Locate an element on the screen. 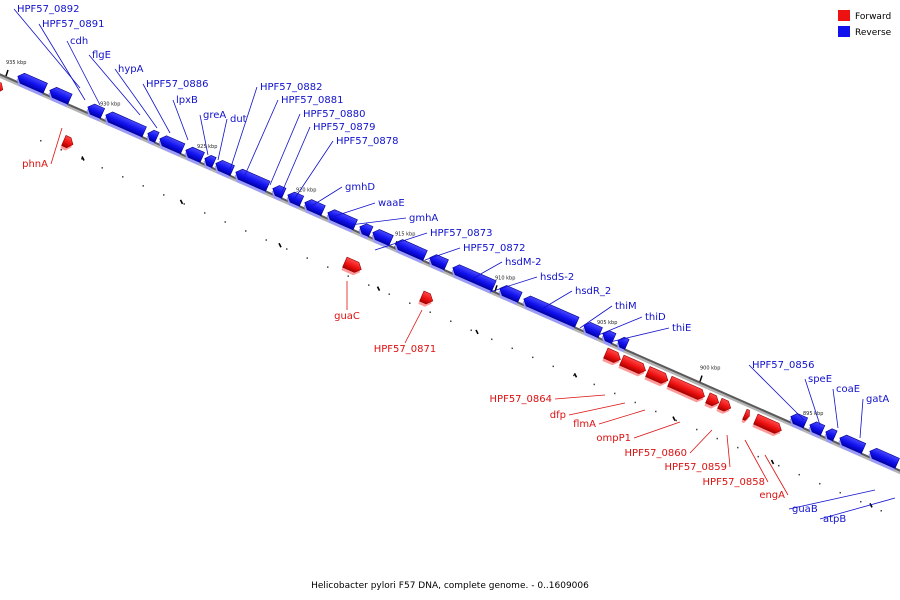  gene-cdh is located at coordinates (95, 112).